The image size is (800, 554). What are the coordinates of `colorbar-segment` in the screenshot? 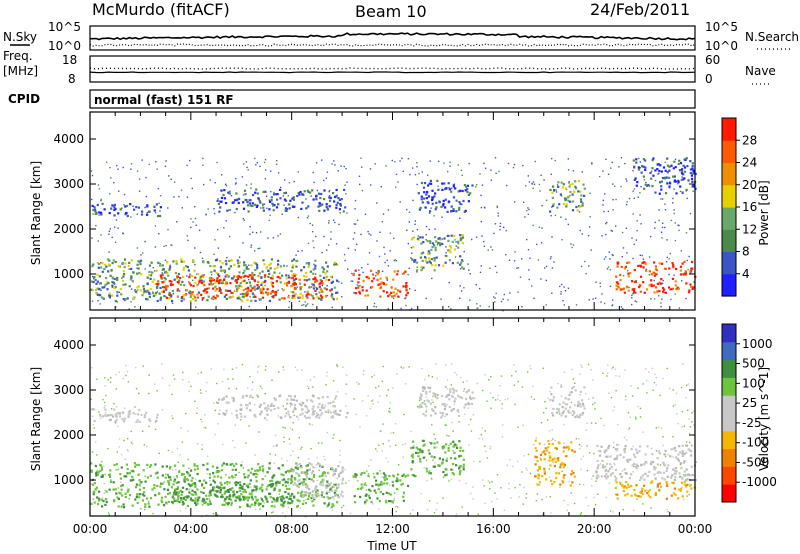 It's located at (729, 285).